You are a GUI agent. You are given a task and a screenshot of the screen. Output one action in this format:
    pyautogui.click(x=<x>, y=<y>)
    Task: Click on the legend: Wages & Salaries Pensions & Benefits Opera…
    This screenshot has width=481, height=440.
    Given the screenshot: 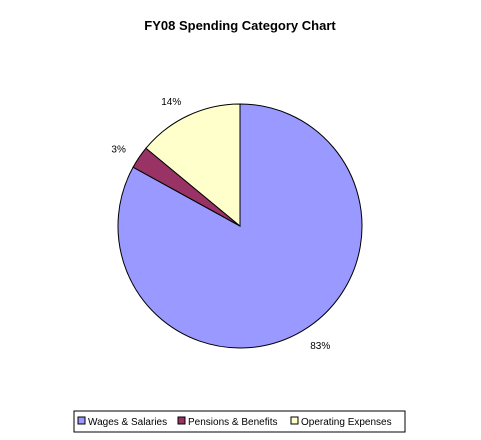 What is the action you would take?
    pyautogui.click(x=239, y=421)
    